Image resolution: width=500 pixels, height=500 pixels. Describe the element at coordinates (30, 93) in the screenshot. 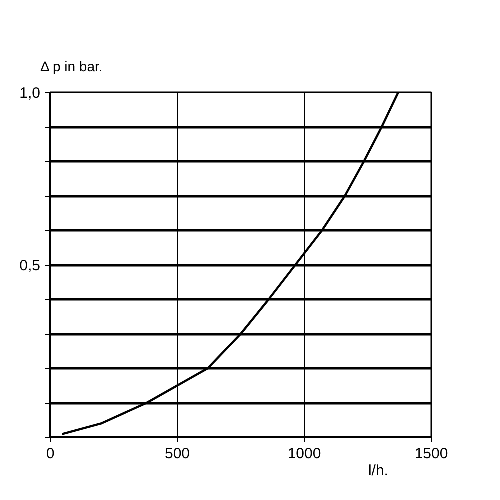

I see `y-tick-label: 1,0` at that location.